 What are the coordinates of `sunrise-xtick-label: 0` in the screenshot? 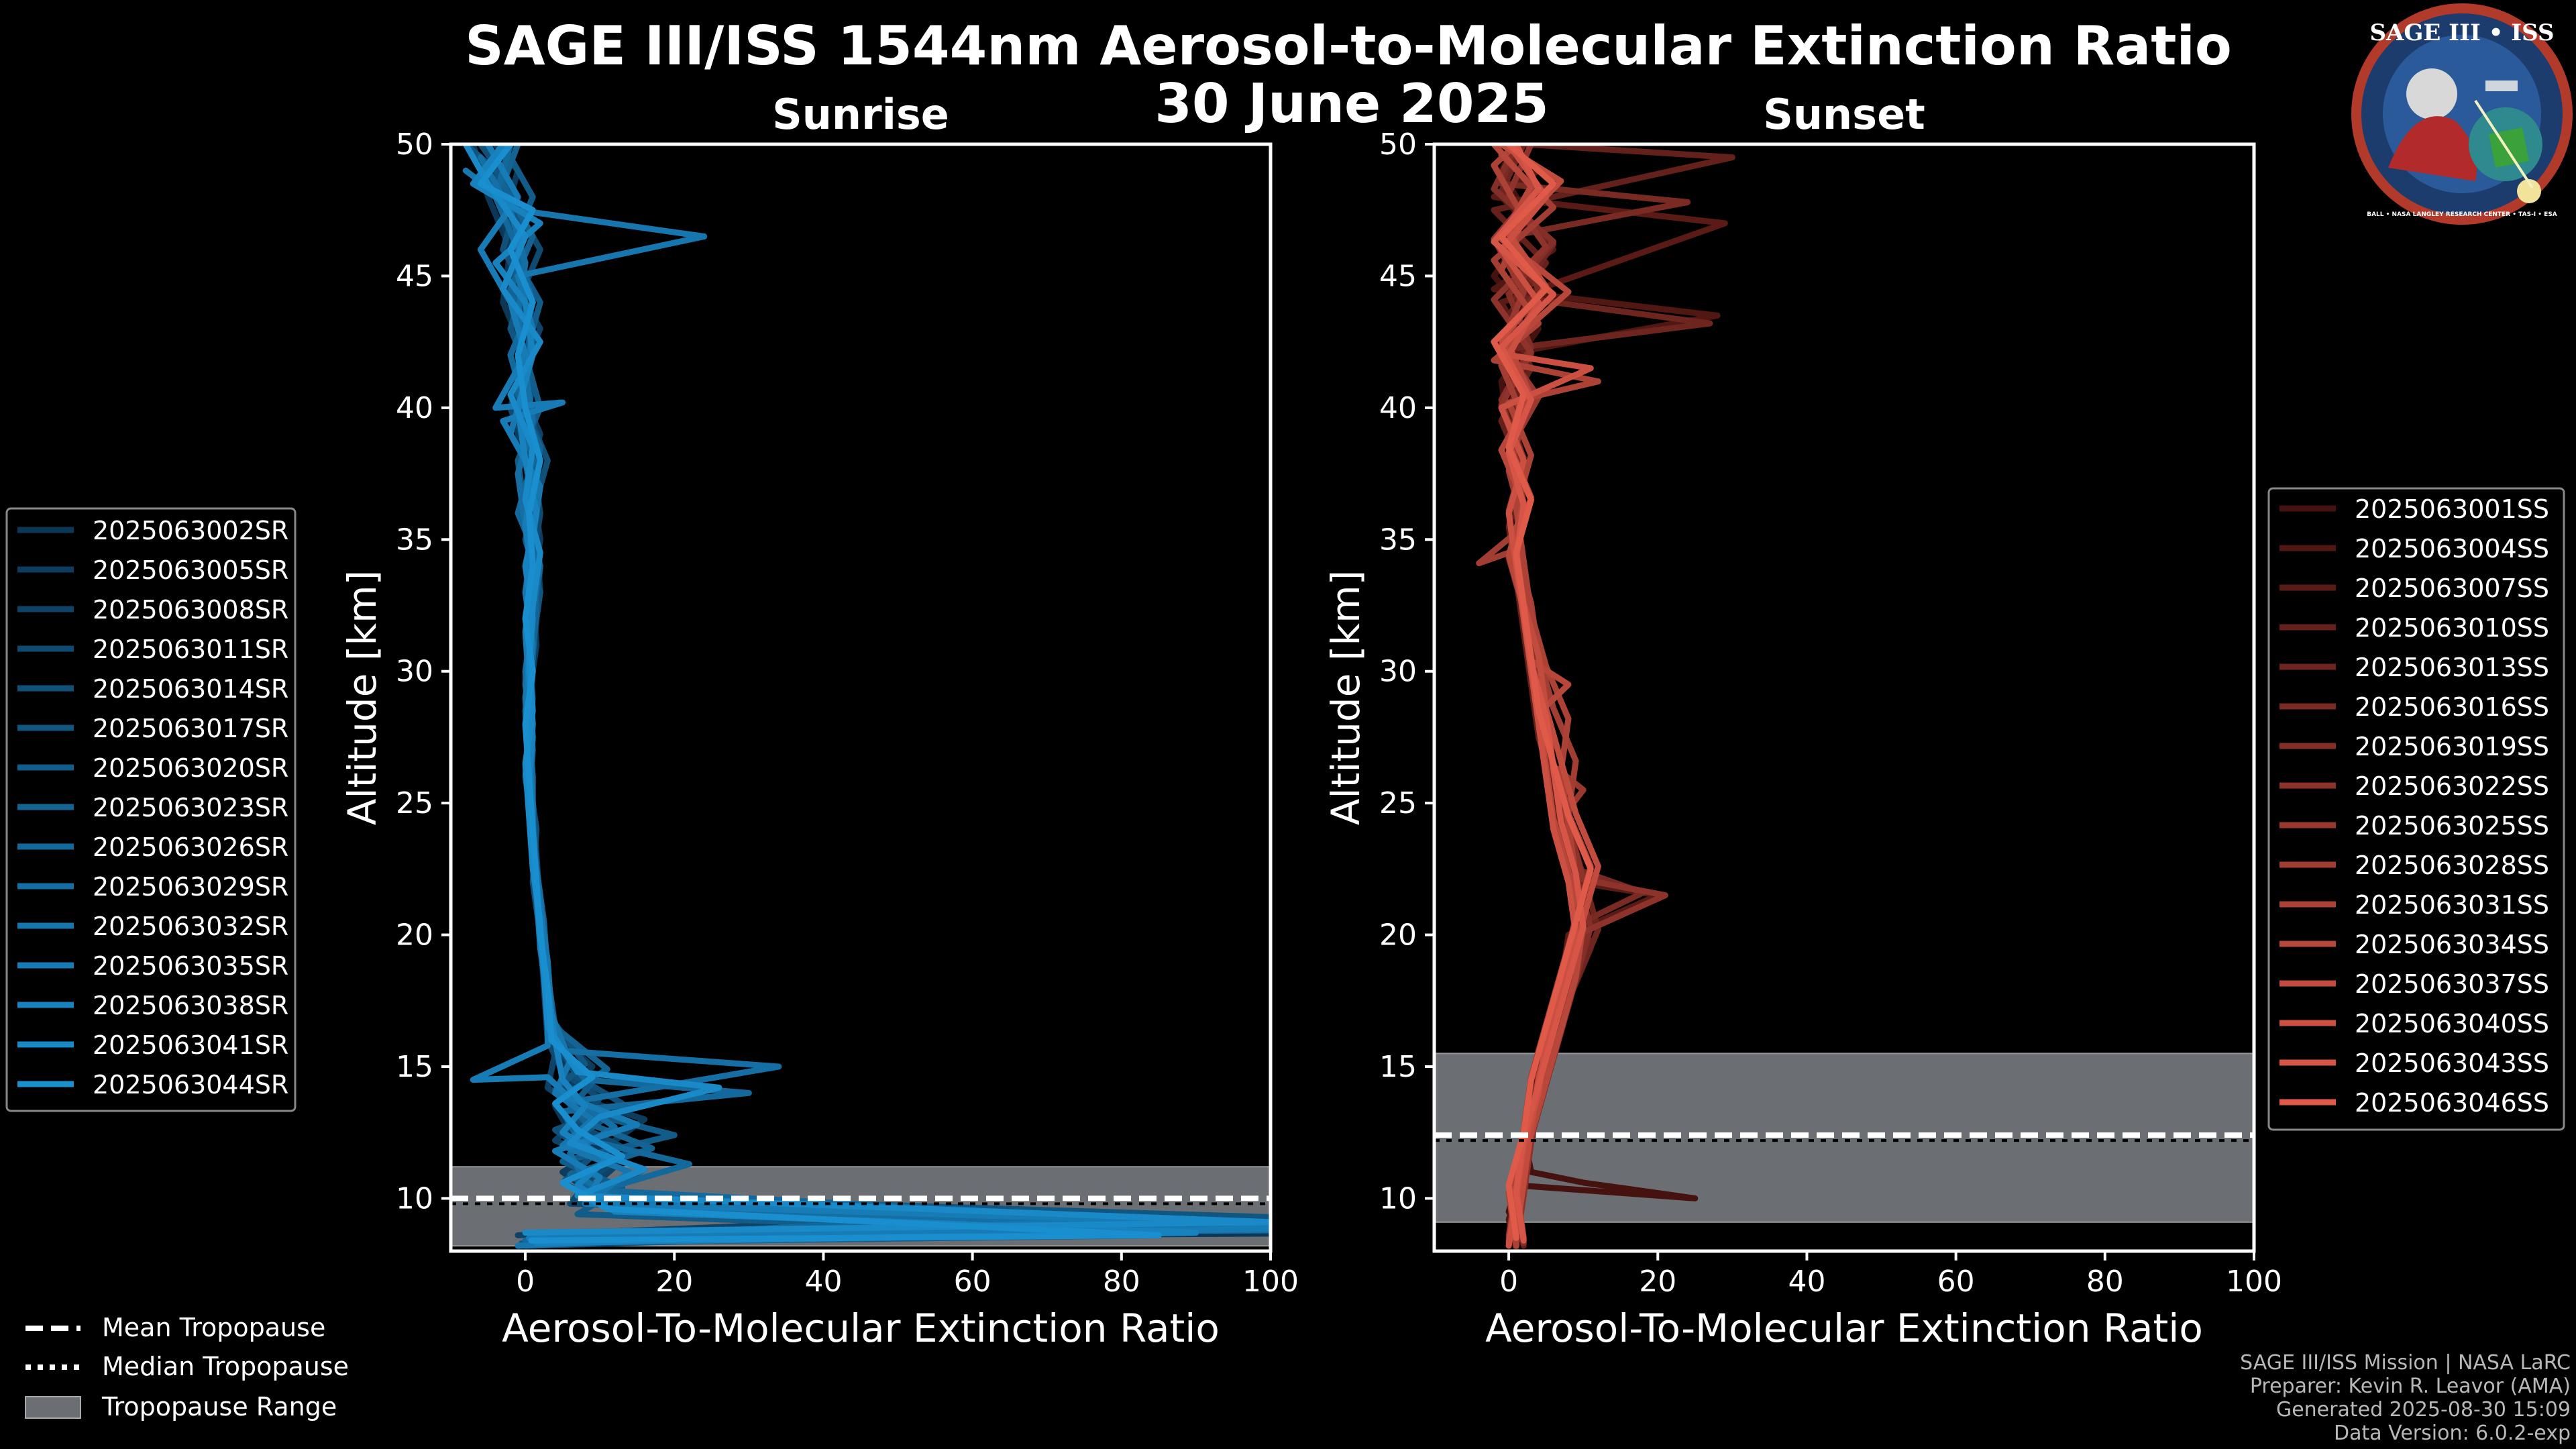 It's located at (525, 1282).